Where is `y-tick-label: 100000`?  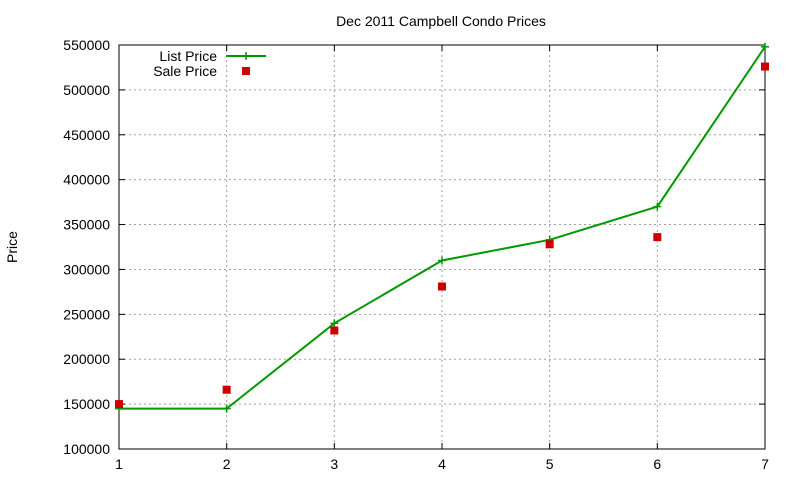 y-tick-label: 100000 is located at coordinates (86, 449).